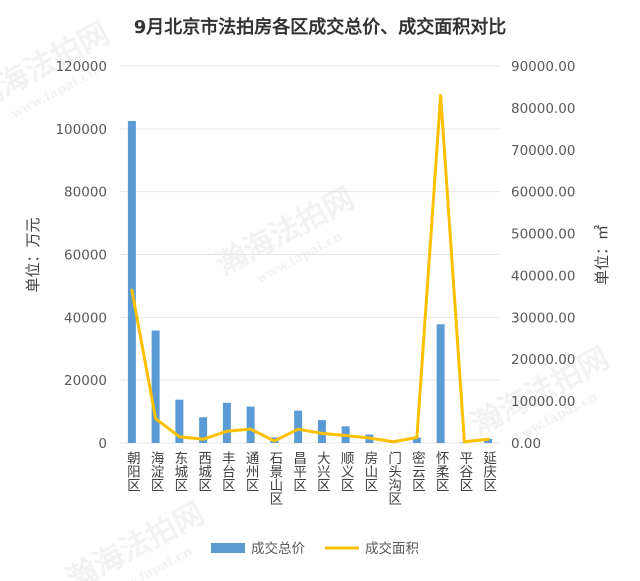 Image resolution: width=640 pixels, height=581 pixels. I want to click on chart-title: 9月北京市法拍房各区成交总价、成交面积对比, so click(320, 27).